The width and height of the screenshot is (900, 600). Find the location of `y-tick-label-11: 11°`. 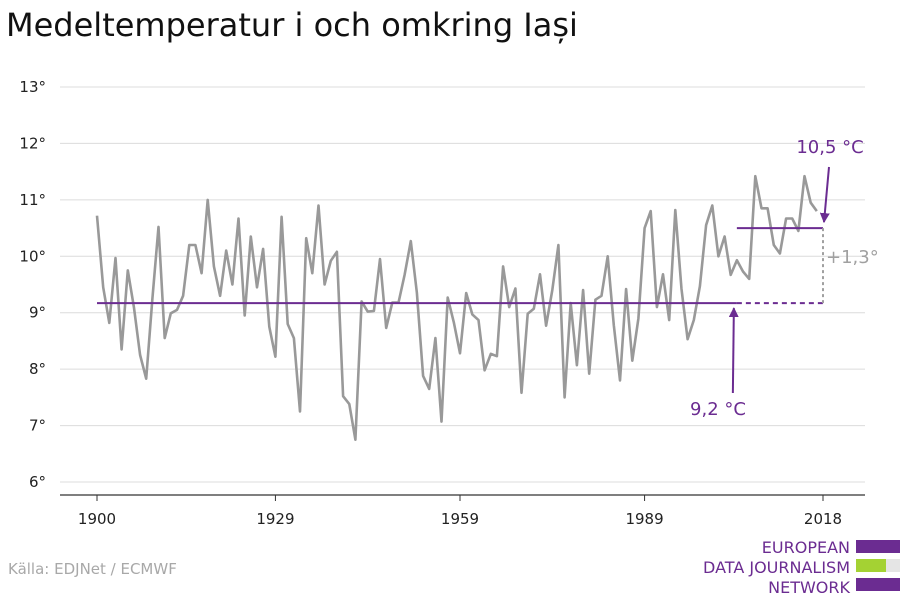

y-tick-label-11: 11° is located at coordinates (32, 200).